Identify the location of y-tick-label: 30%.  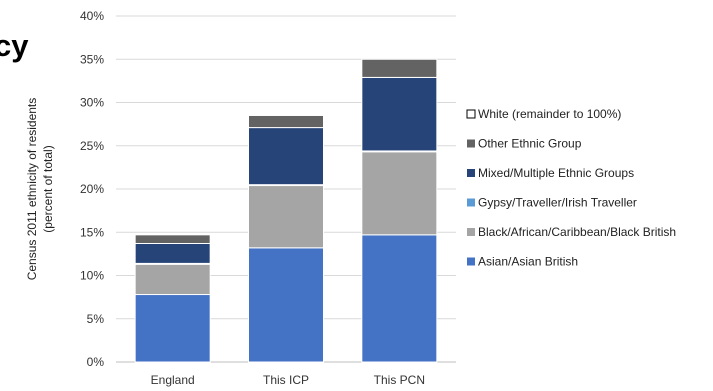
(92, 103).